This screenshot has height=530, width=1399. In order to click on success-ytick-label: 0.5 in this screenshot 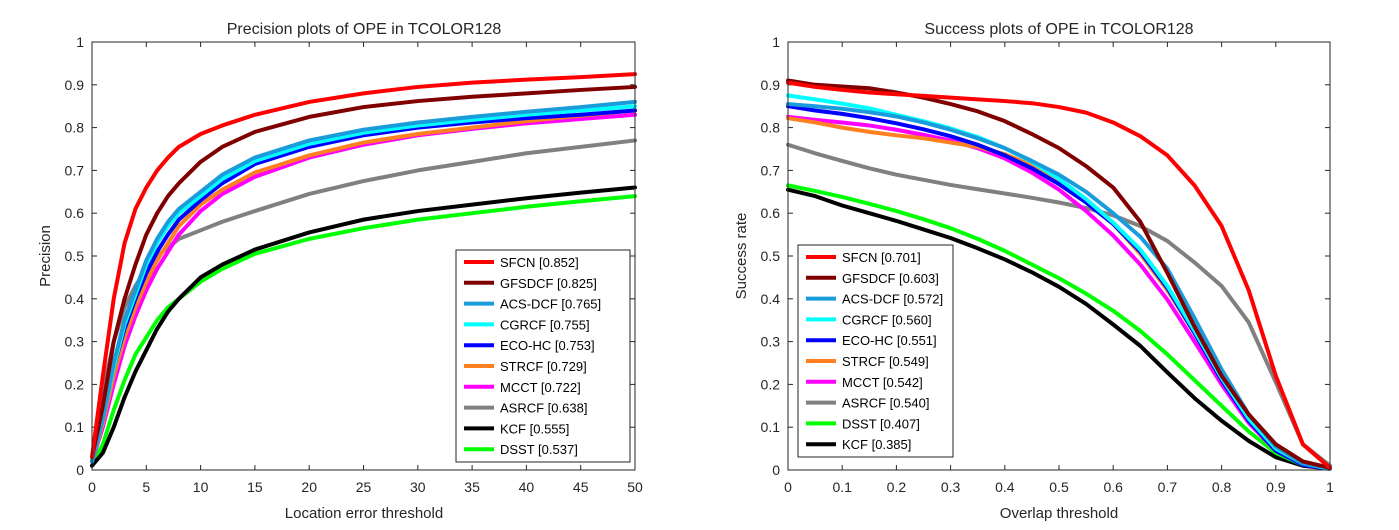, I will do `click(771, 256)`.